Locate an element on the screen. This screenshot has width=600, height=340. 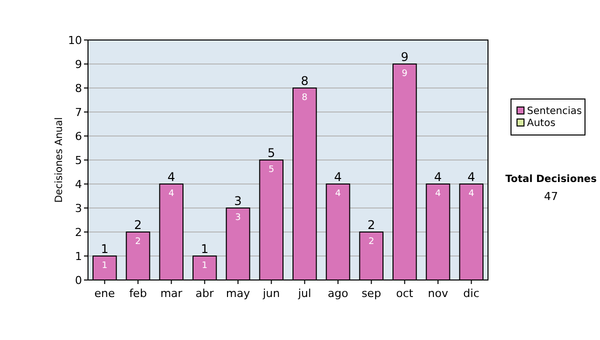
text: Total Decisiones is located at coordinates (551, 179).